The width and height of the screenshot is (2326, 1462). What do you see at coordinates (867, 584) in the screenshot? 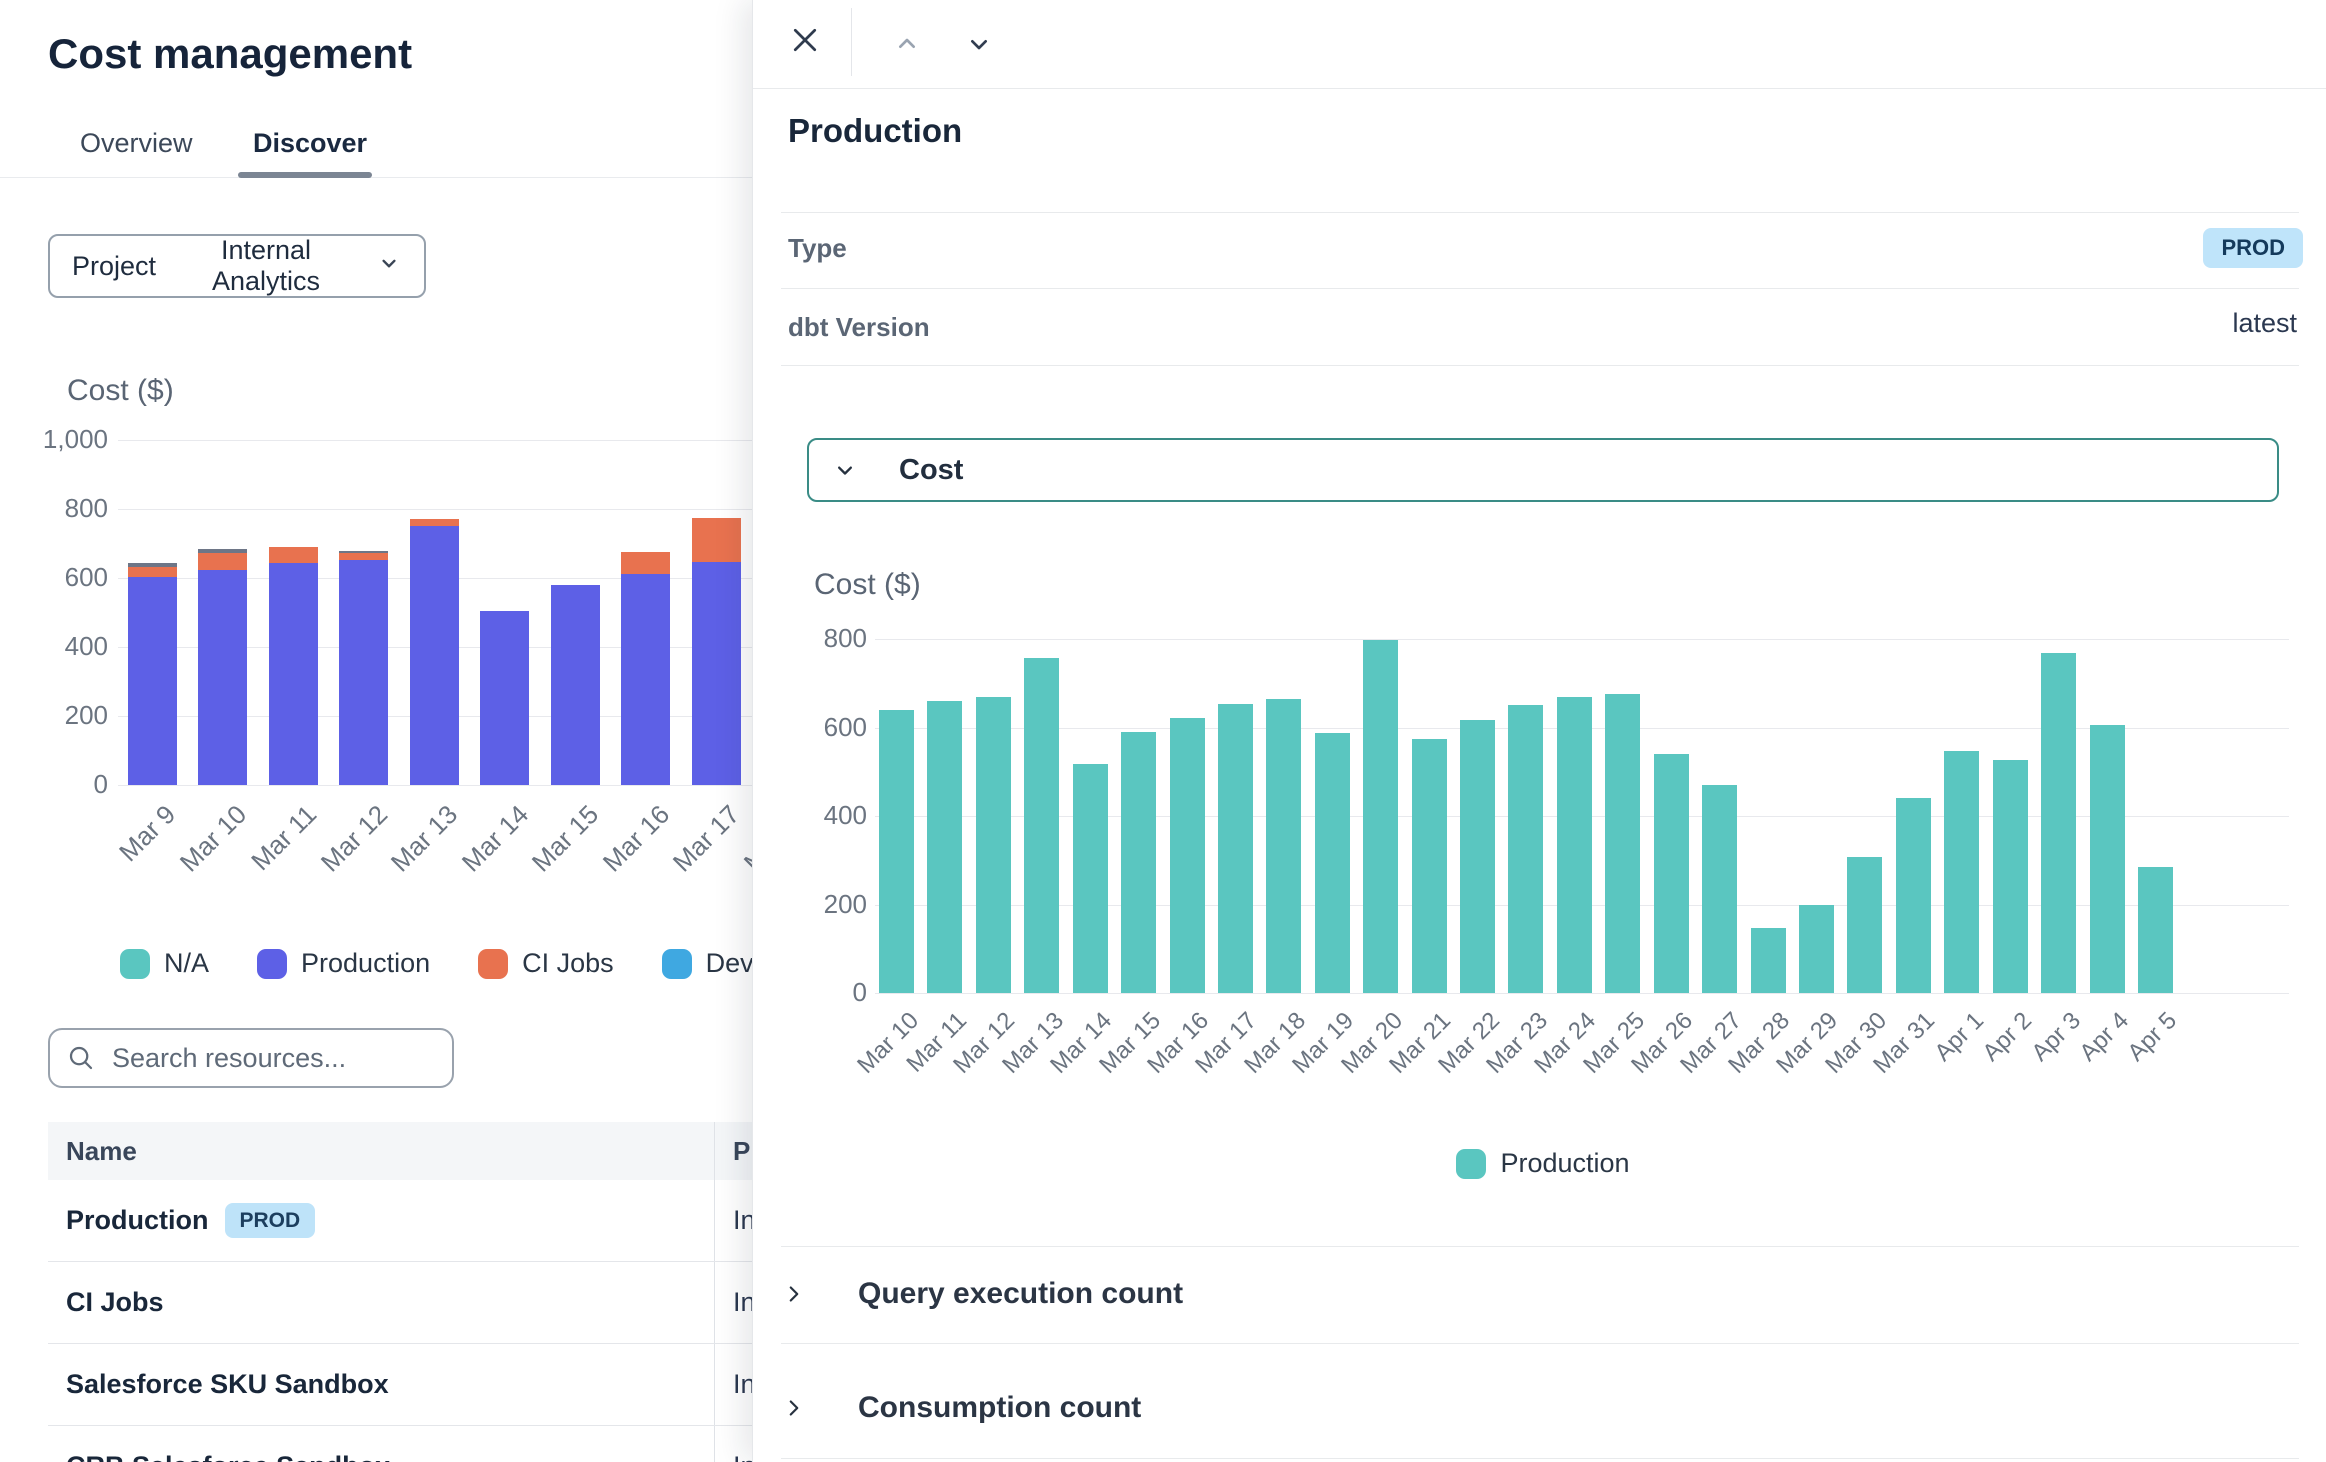
I see `chart-title: Cost ($)` at bounding box center [867, 584].